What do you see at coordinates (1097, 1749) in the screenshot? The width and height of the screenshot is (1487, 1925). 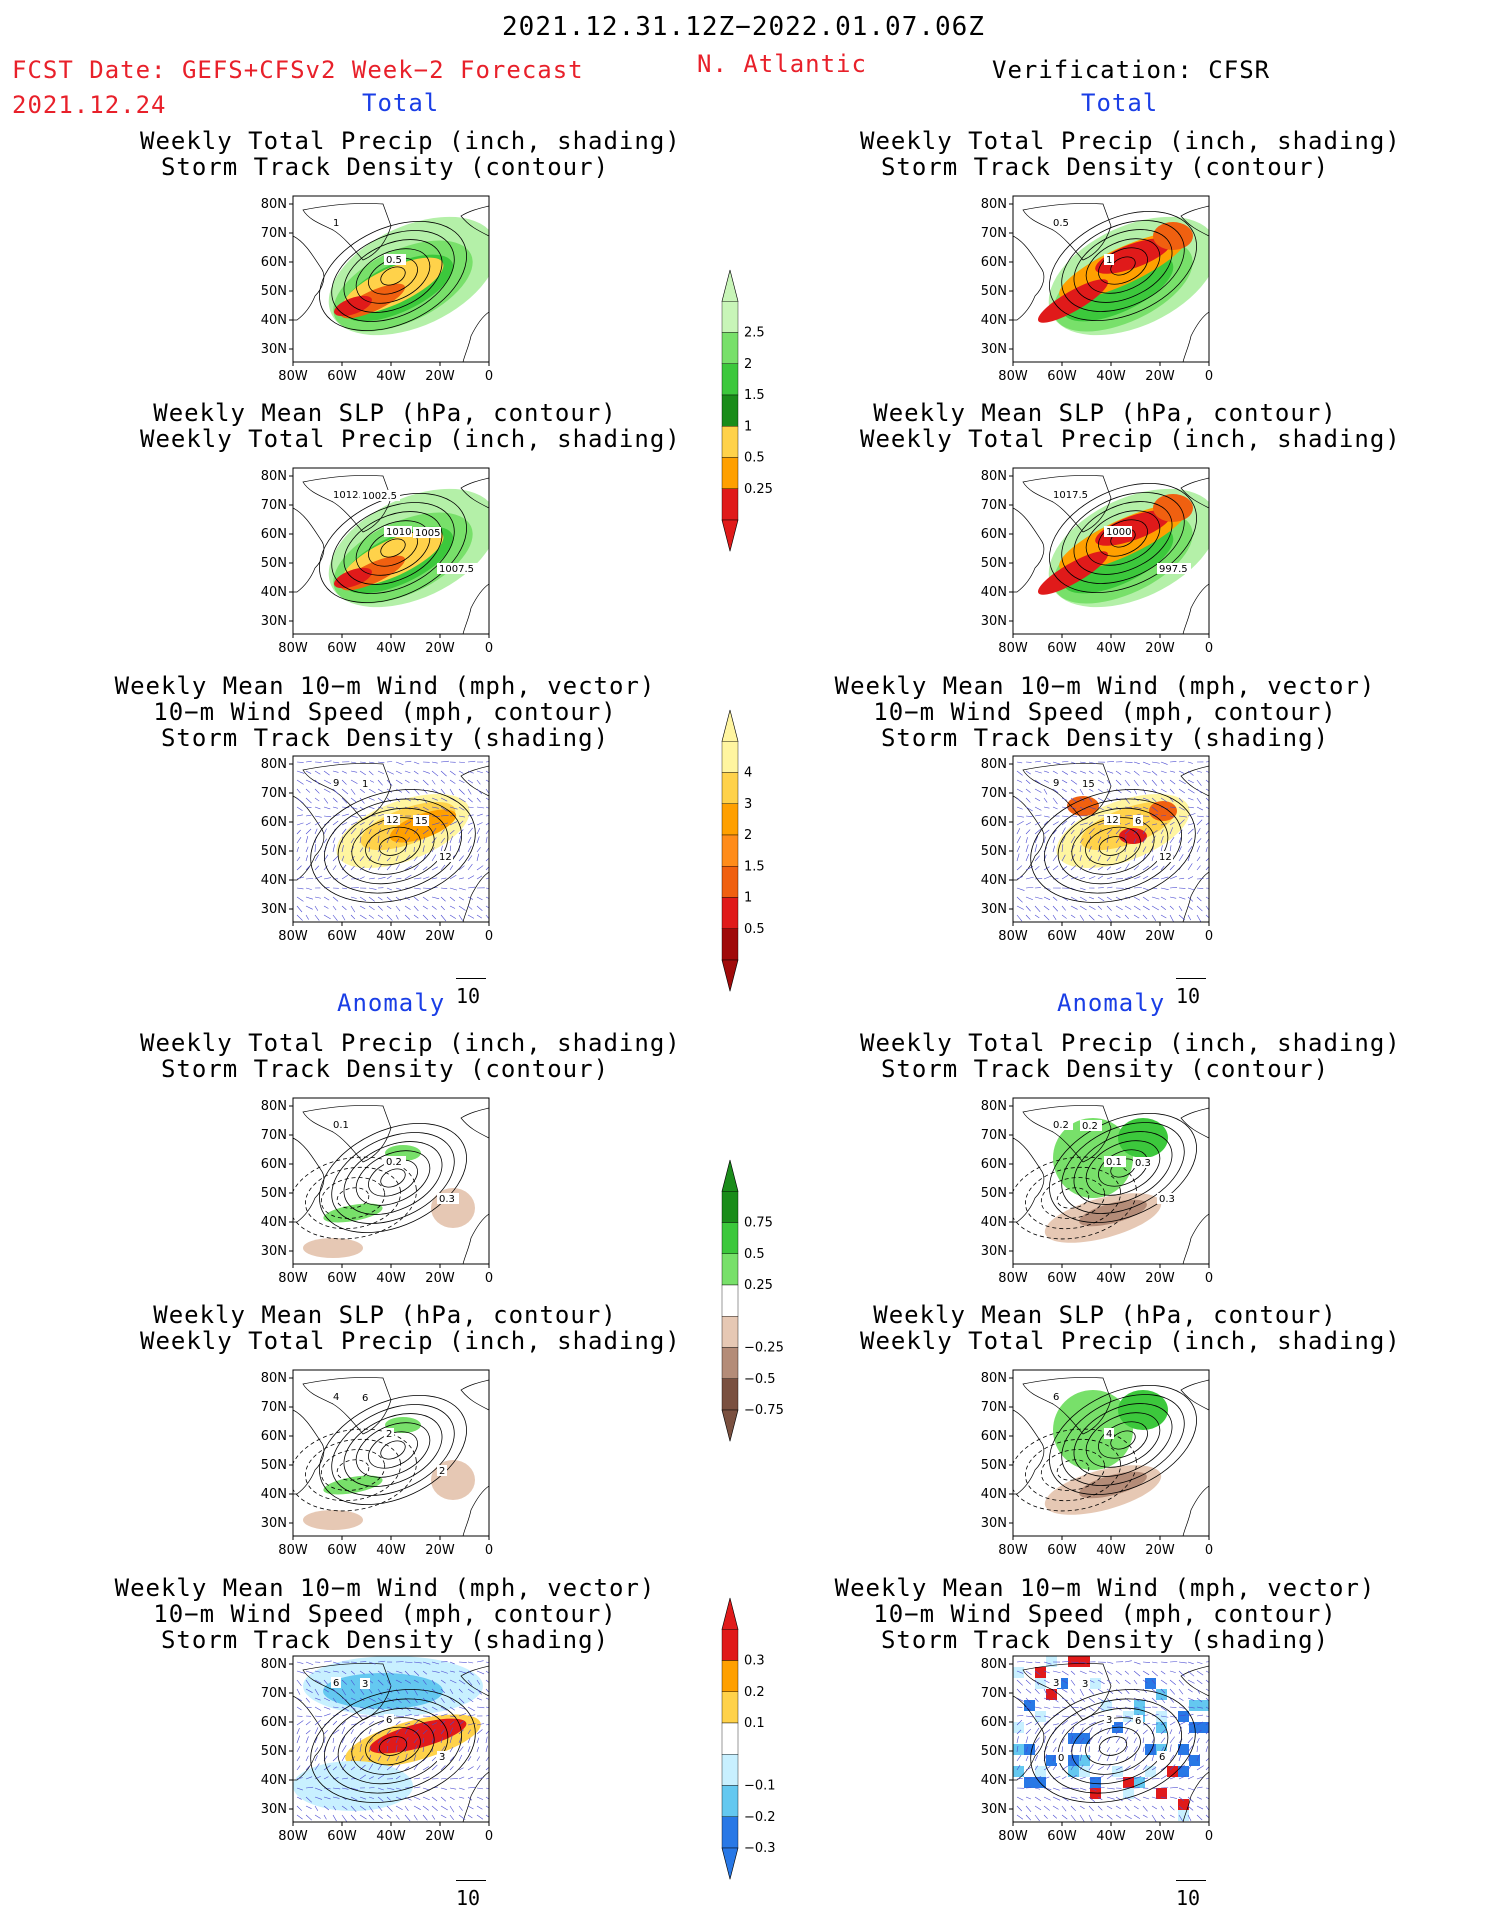 I see `map-cfsr-aw: 3 3 6 3 6 0 80N 70N 60N 50N 40N 30N 80W 60W 40W 20W 0` at bounding box center [1097, 1749].